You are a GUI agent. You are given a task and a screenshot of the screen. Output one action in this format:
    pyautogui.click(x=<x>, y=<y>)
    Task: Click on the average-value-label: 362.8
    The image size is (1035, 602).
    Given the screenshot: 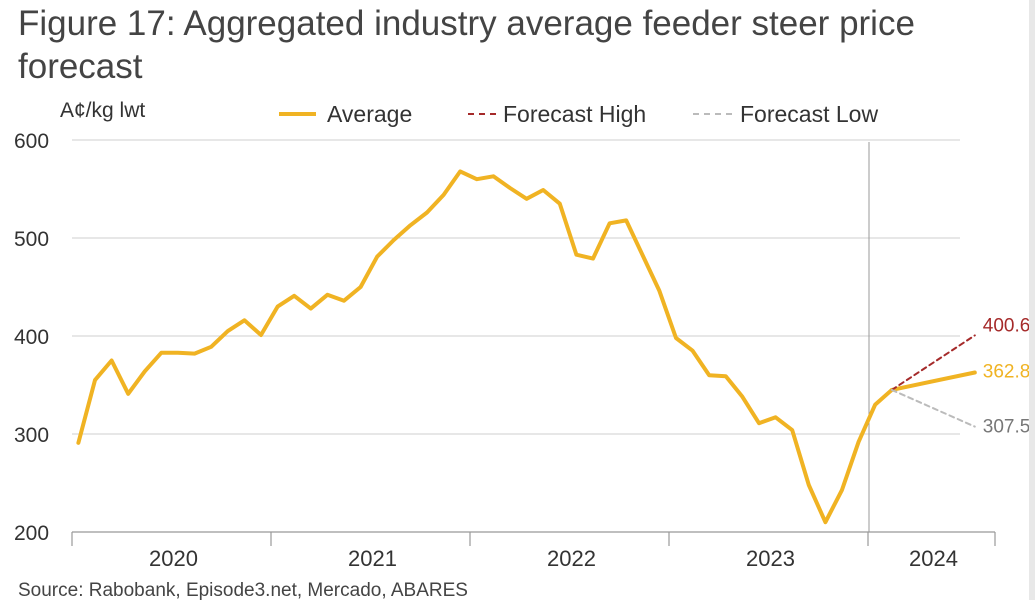 What is the action you would take?
    pyautogui.click(x=1007, y=371)
    